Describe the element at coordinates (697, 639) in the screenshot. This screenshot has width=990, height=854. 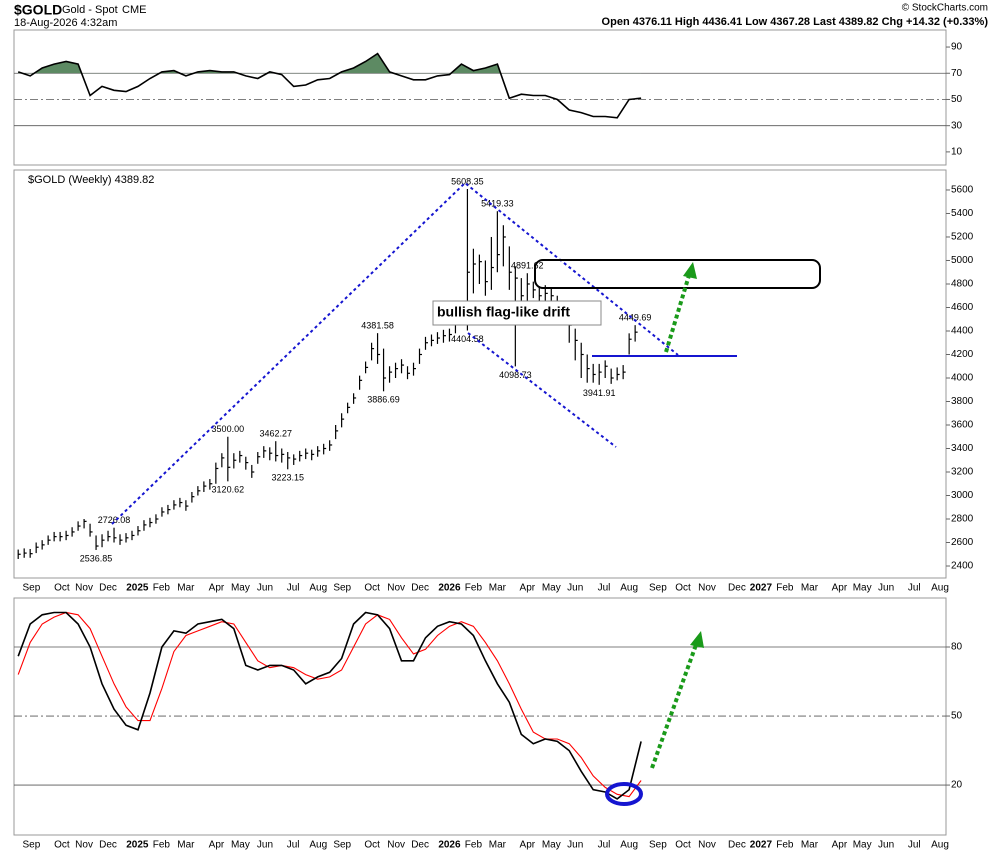
I see `arrow-head` at that location.